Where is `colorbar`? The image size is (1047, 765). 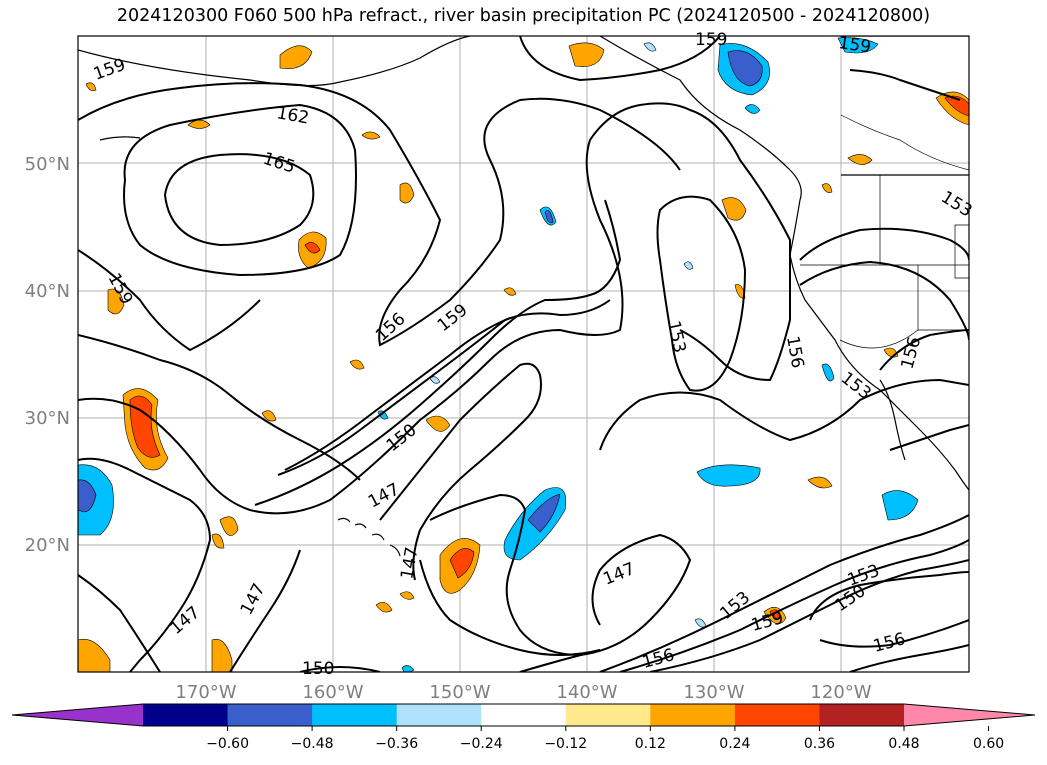
colorbar is located at coordinates (523, 715).